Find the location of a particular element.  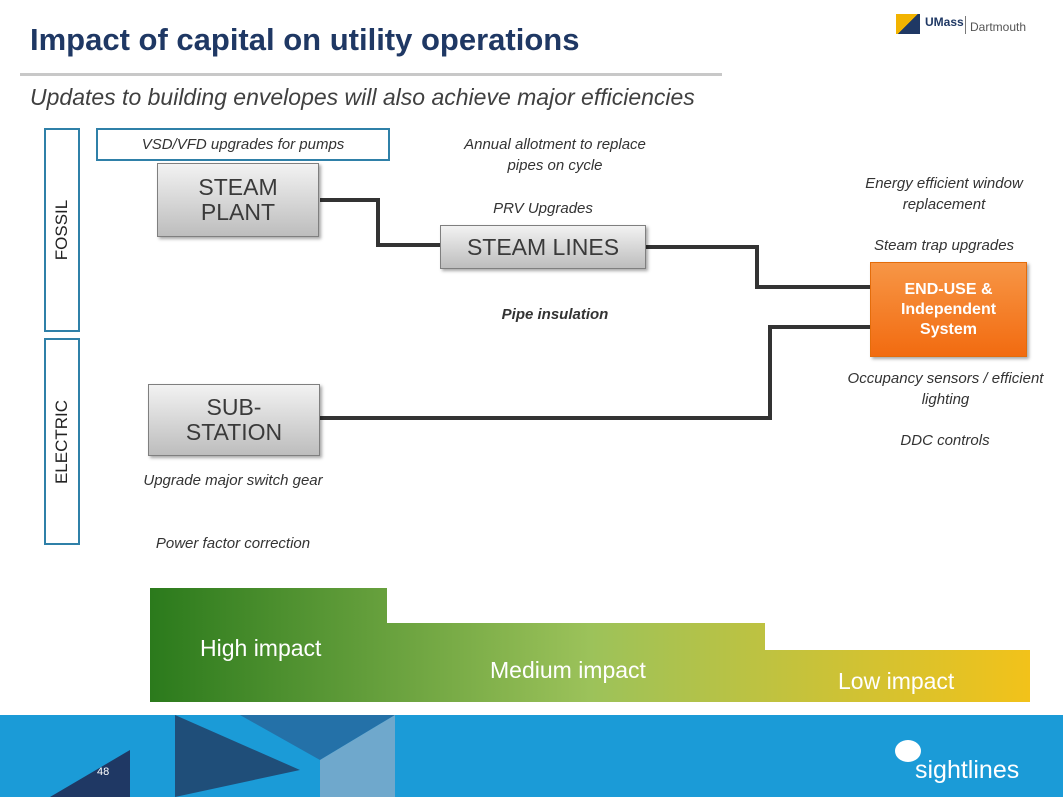

title: Impact of capital on utility operations is located at coordinates (305, 39).